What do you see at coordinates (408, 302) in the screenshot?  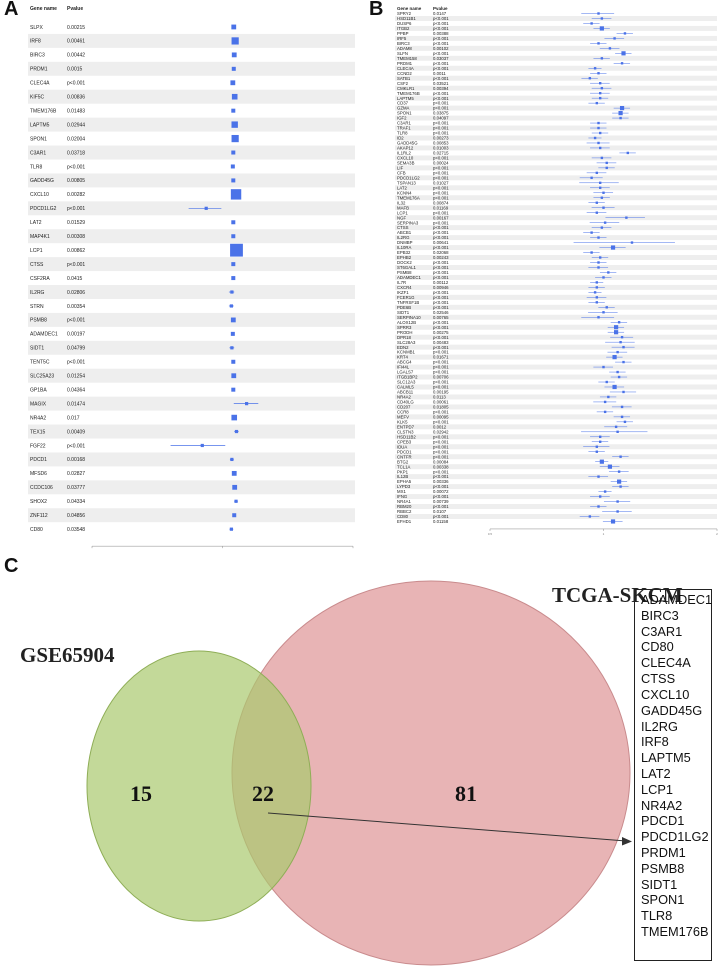 I see `gene-label: TNFRSF1B` at bounding box center [408, 302].